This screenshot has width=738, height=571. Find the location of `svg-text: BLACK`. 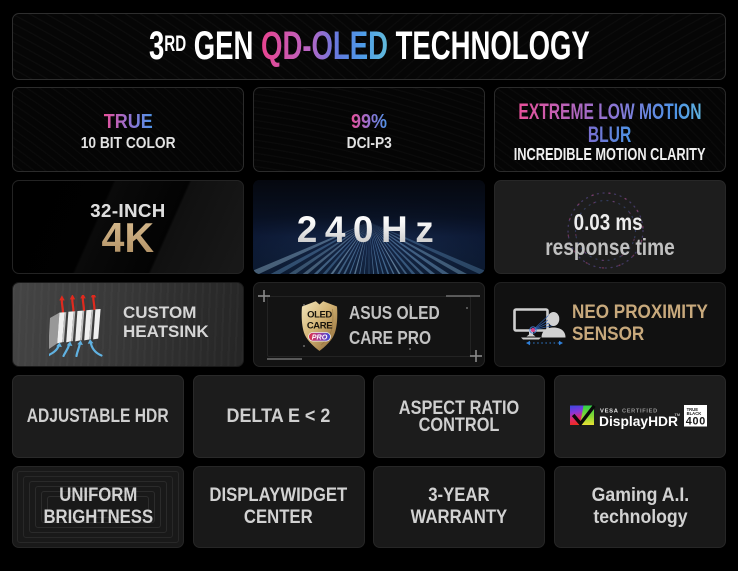

svg-text: BLACK is located at coordinates (694, 413).